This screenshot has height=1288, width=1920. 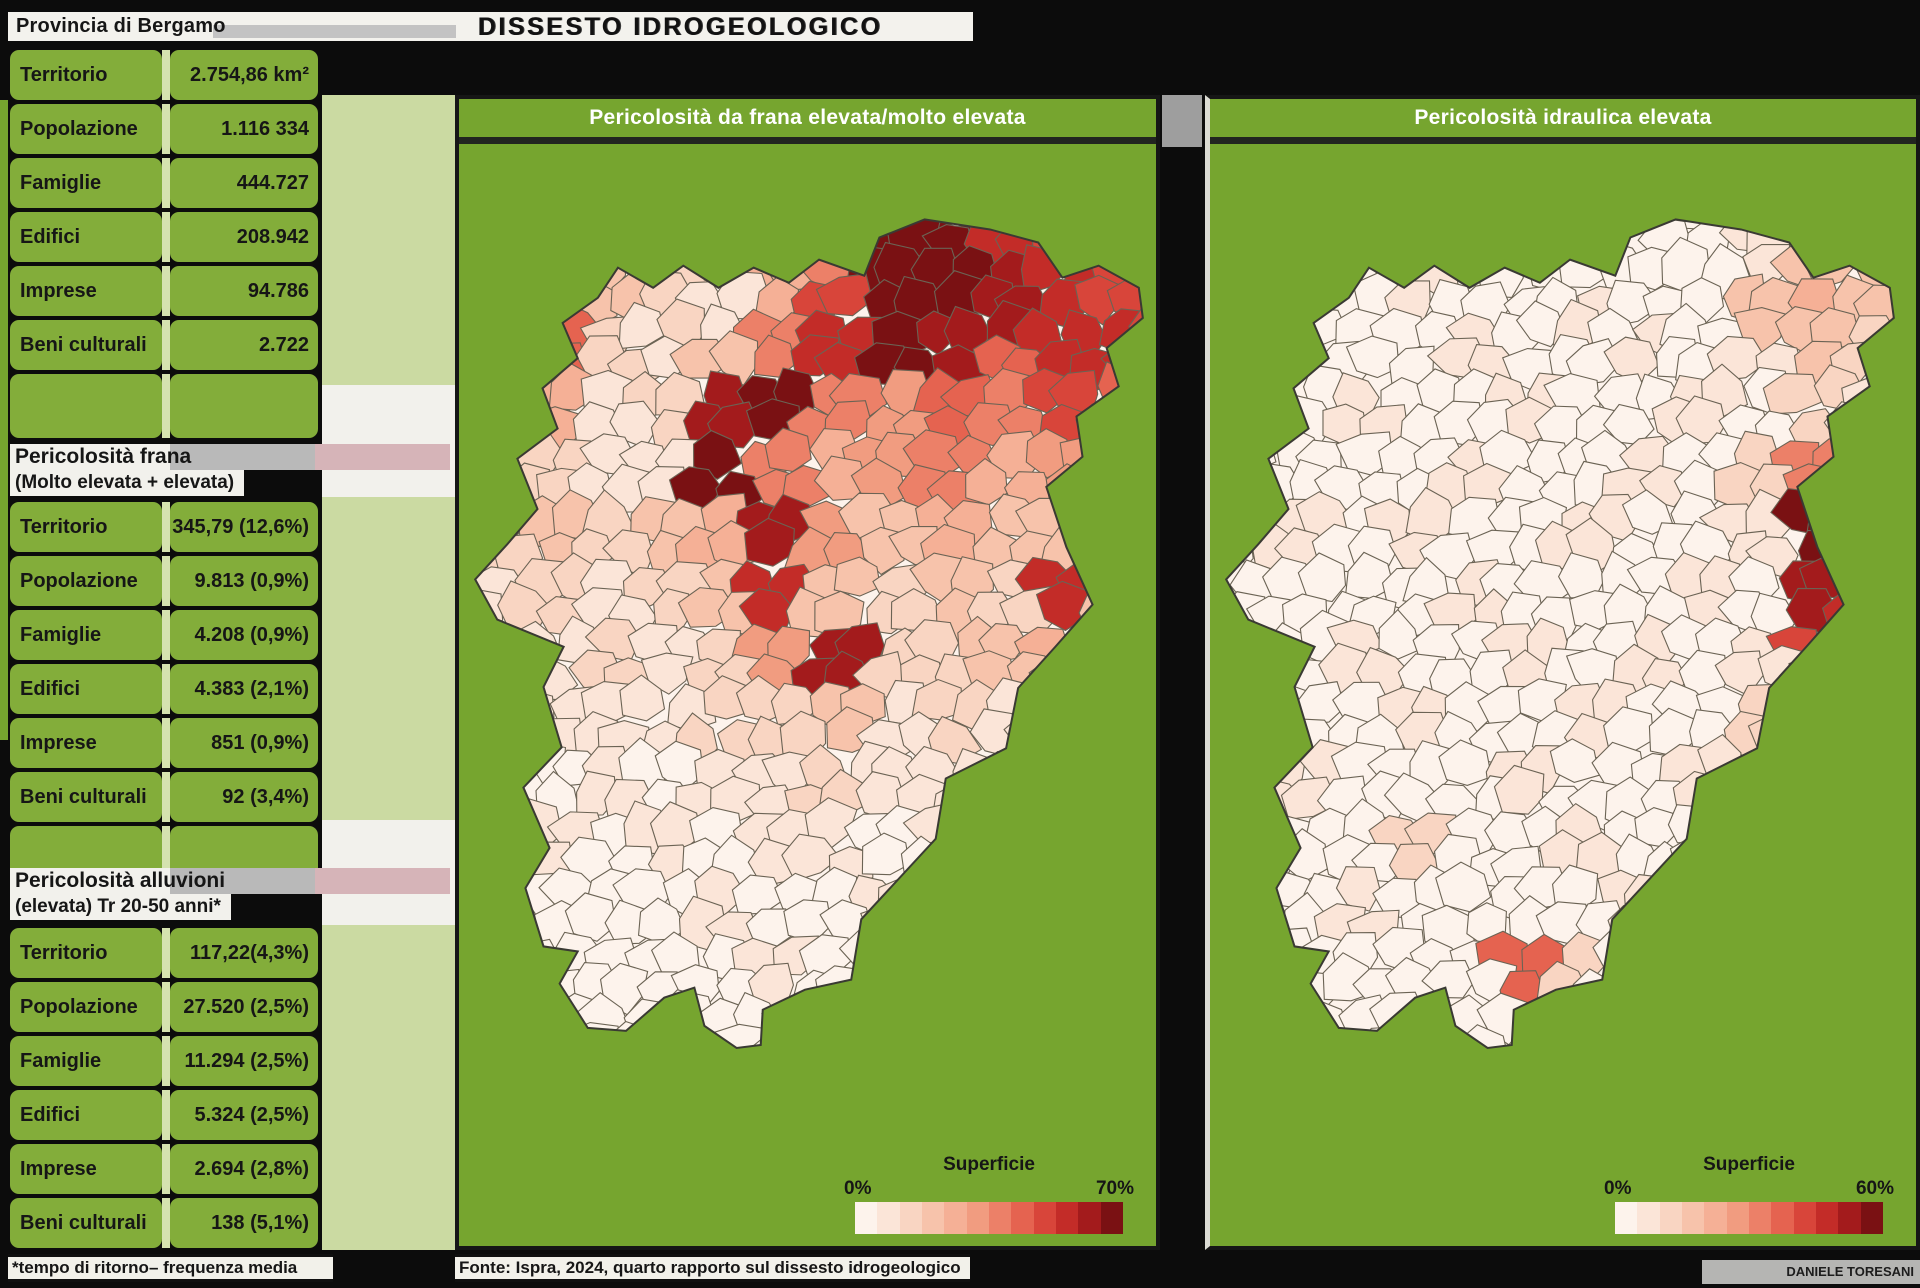 What do you see at coordinates (989, 1218) in the screenshot?
I see `legend-color-scale` at bounding box center [989, 1218].